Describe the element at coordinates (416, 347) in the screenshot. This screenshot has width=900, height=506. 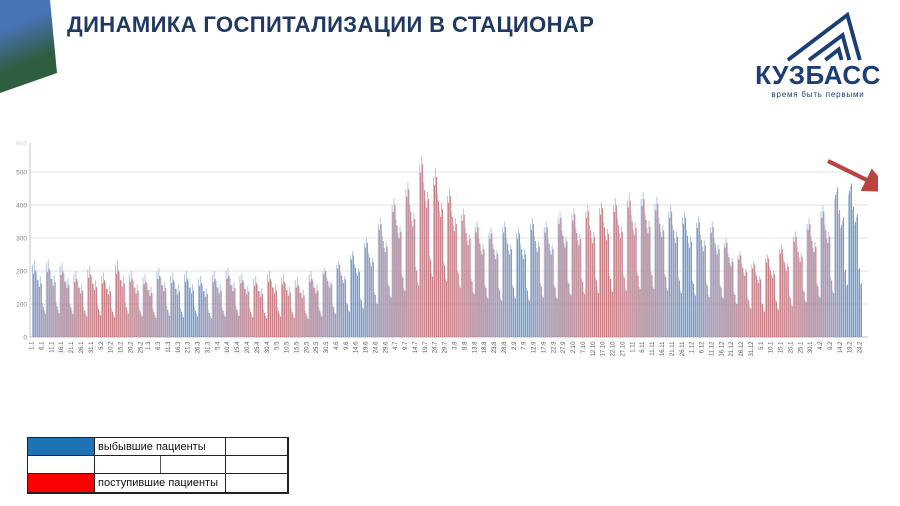
I see `x-axis-label: 14.7` at that location.